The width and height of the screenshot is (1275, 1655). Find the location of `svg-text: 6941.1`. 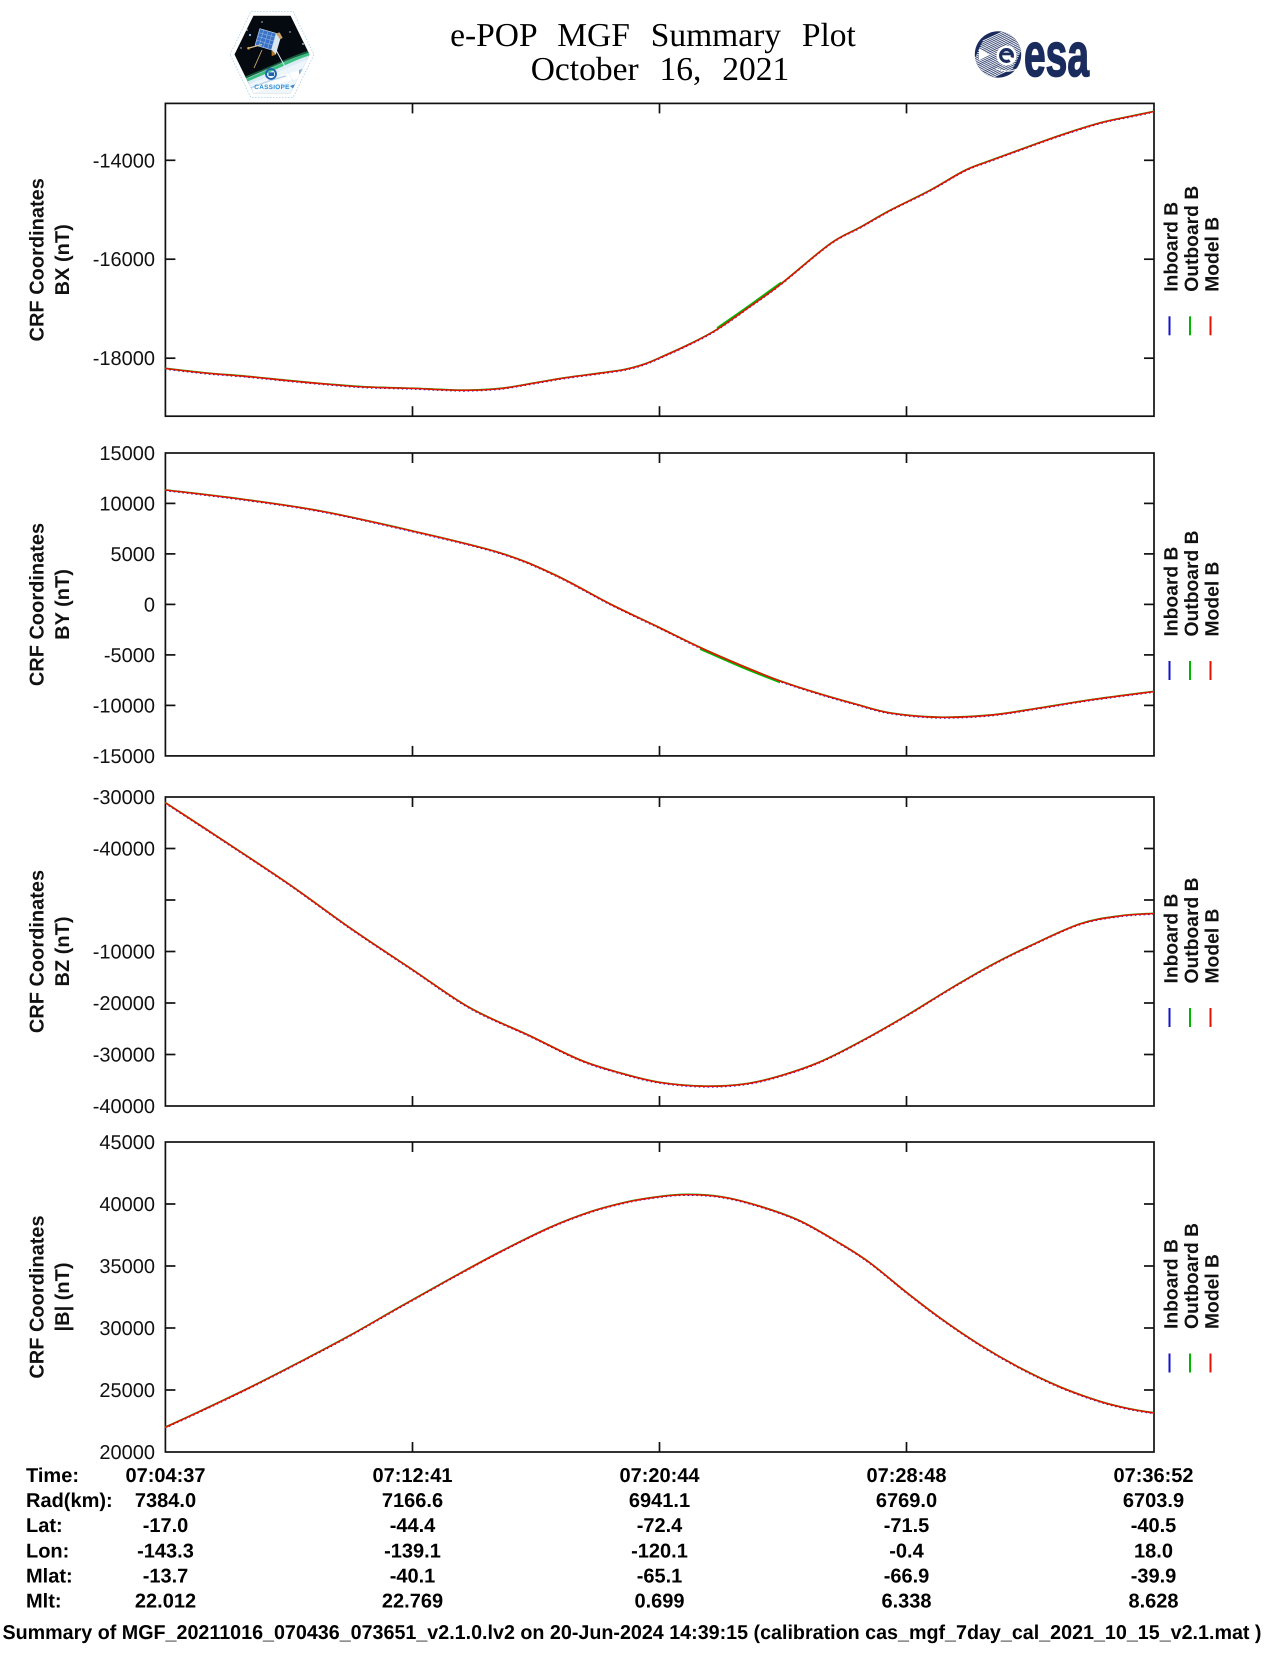

svg-text: 6941.1 is located at coordinates (659, 1501).